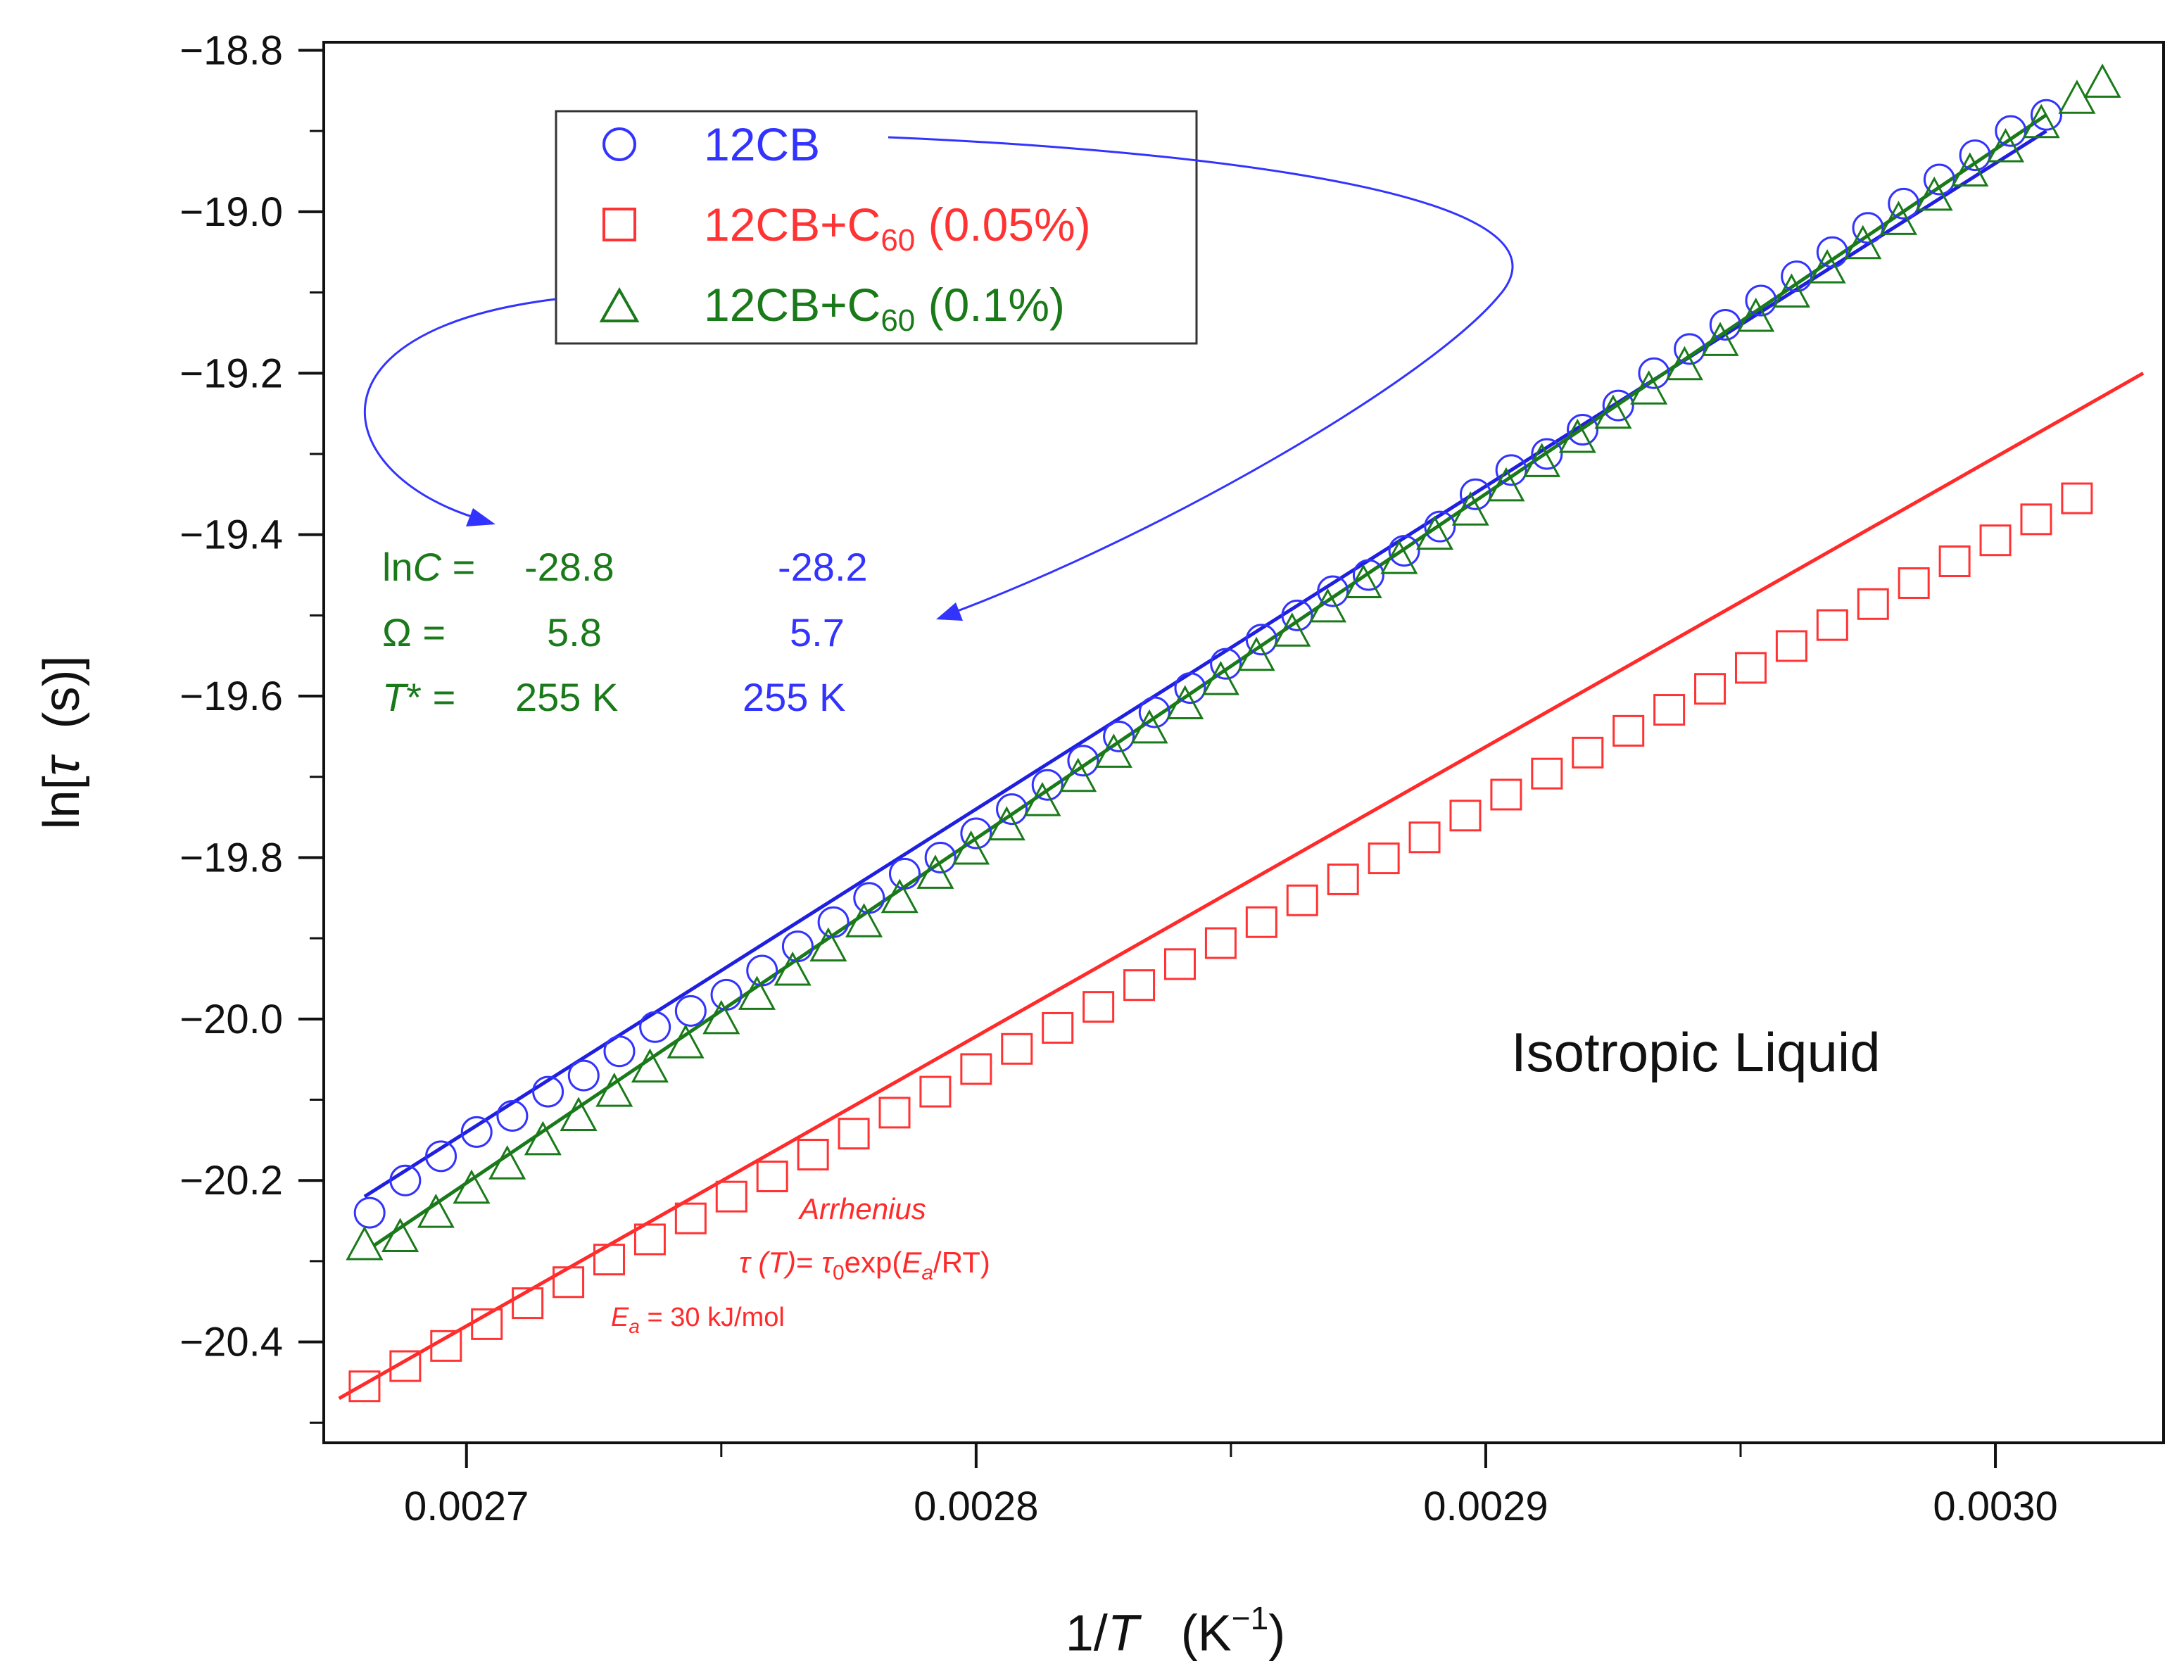  What do you see at coordinates (62, 693) in the screenshot?
I see `y-axis-title-unit: (s)]` at bounding box center [62, 693].